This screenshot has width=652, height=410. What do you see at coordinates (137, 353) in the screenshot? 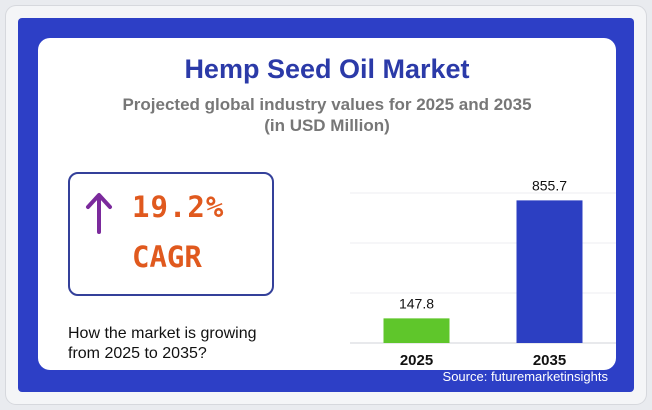
I see `question-line-2: from 2025 to 2035?` at bounding box center [137, 353].